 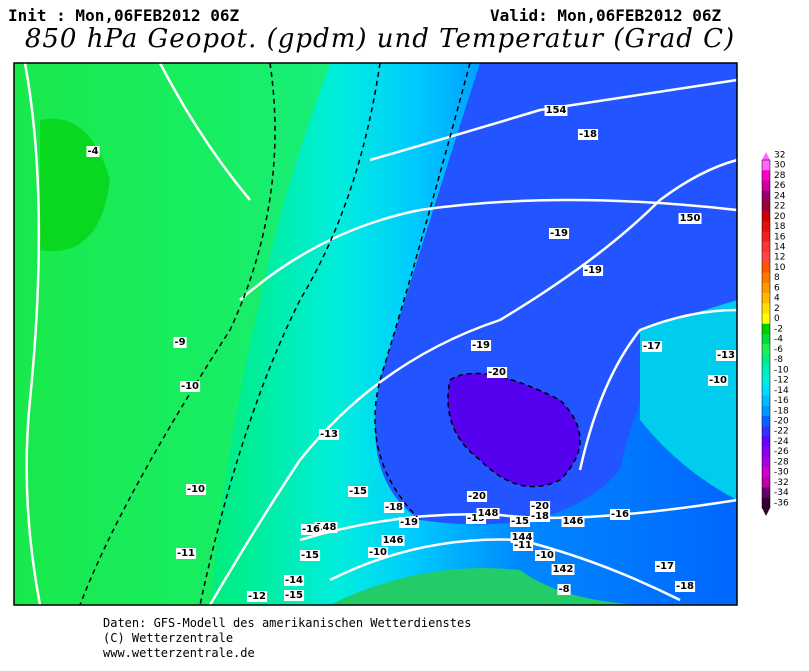 What do you see at coordinates (777, 278) in the screenshot?
I see `colorbar-label: 8` at bounding box center [777, 278].